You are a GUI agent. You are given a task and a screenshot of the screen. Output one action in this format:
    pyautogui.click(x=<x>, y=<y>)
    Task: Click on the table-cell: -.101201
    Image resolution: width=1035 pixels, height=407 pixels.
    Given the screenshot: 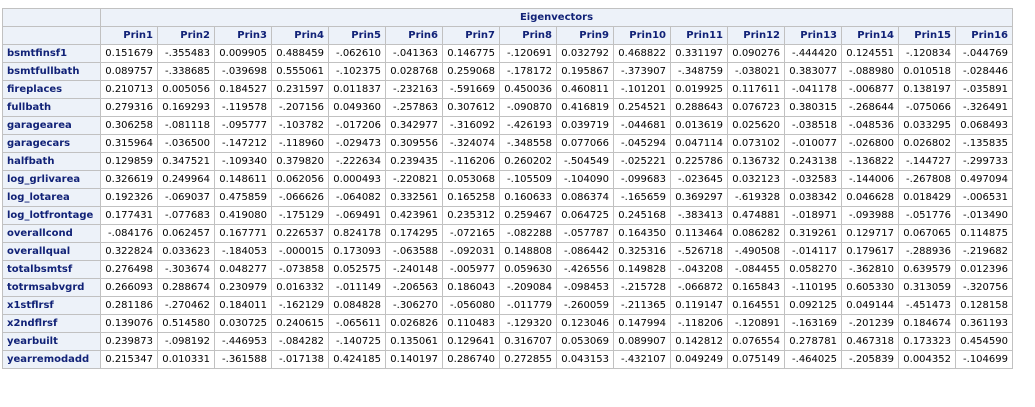 What is the action you would take?
    pyautogui.click(x=642, y=89)
    